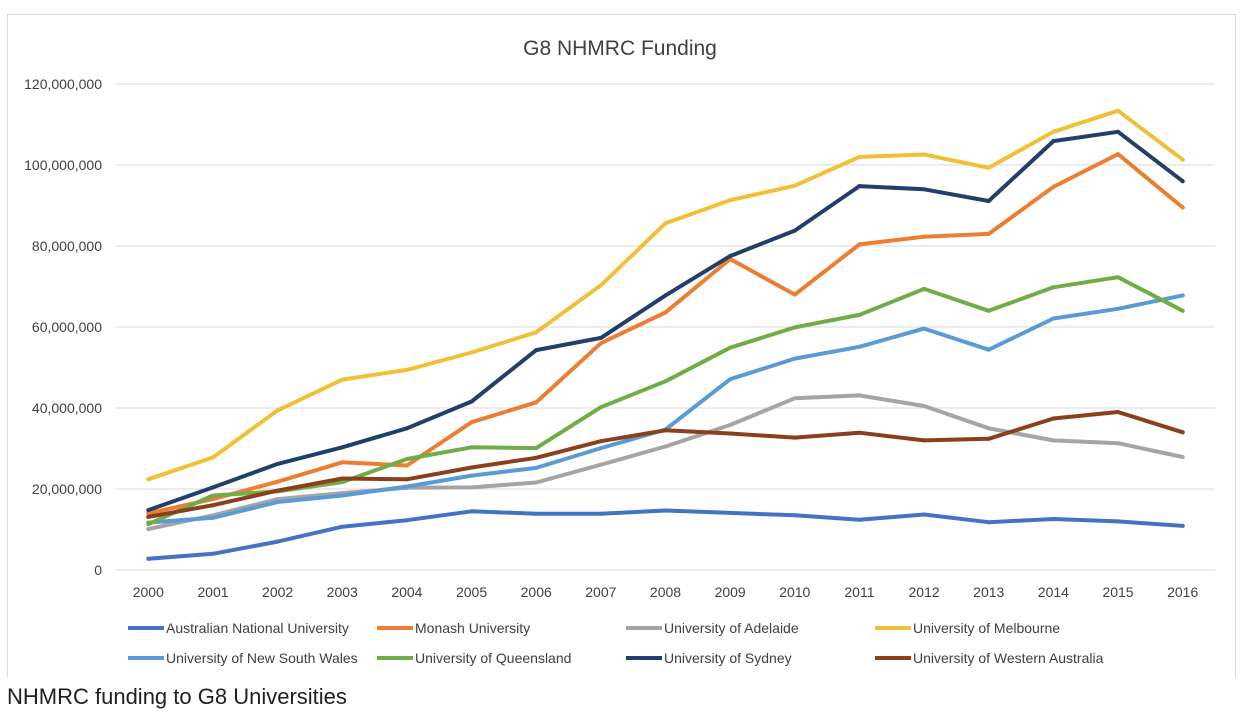 Image resolution: width=1244 pixels, height=724 pixels. I want to click on legend-label: Monash University, so click(472, 628).